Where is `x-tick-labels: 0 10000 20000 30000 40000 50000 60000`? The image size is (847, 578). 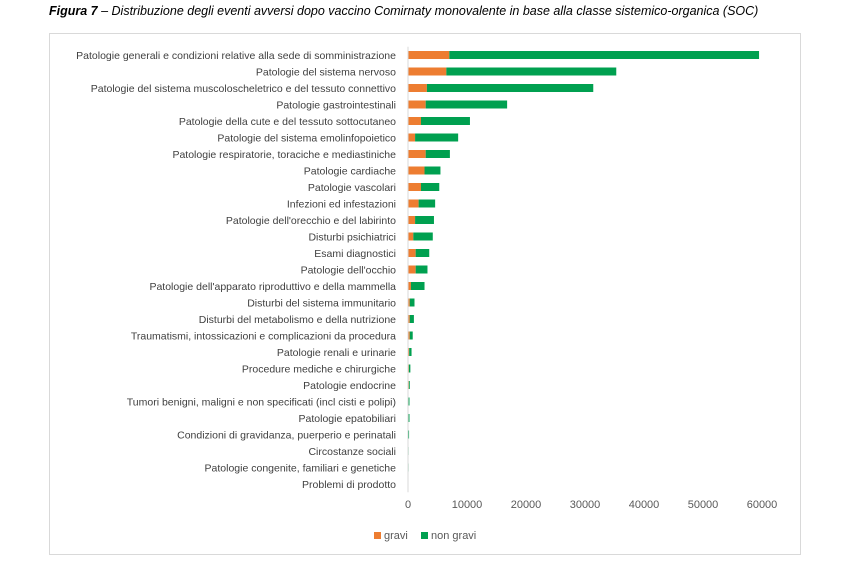
x-tick-labels: 0 10000 20000 30000 40000 50000 60000 is located at coordinates (591, 505).